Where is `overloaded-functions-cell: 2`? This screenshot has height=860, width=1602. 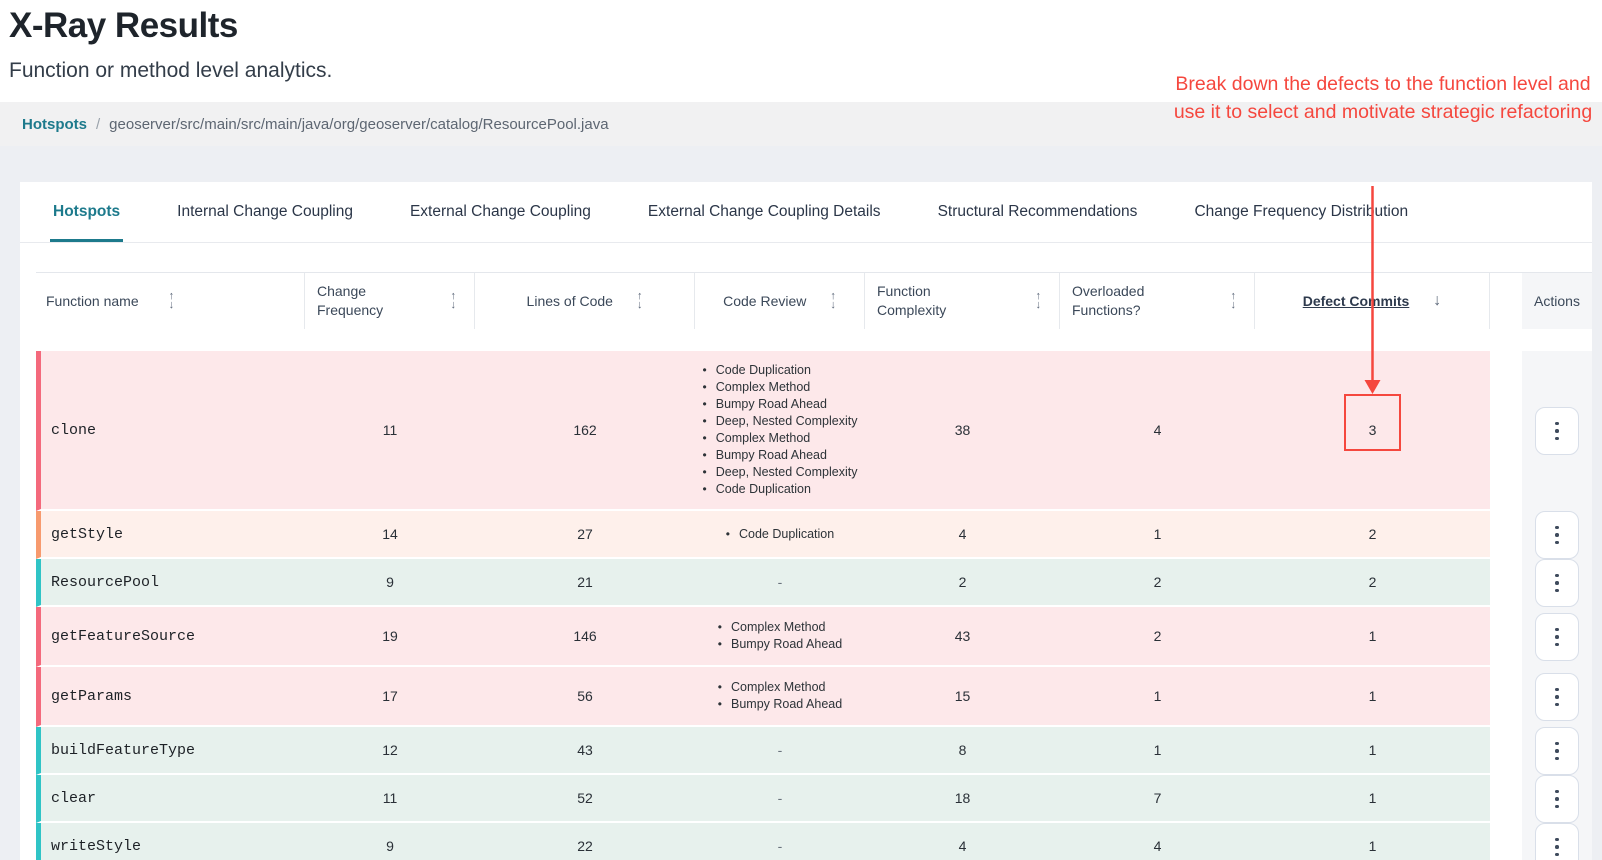 overloaded-functions-cell: 2 is located at coordinates (1157, 583).